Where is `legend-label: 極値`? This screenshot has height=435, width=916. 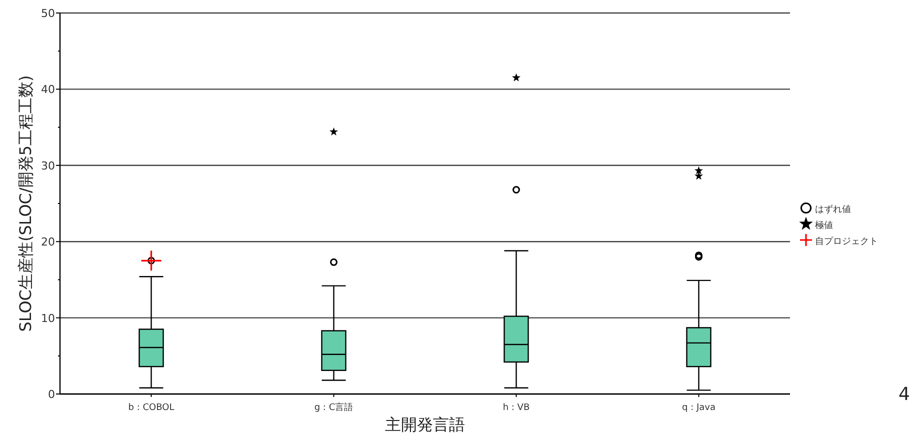 legend-label: 極値 is located at coordinates (824, 225).